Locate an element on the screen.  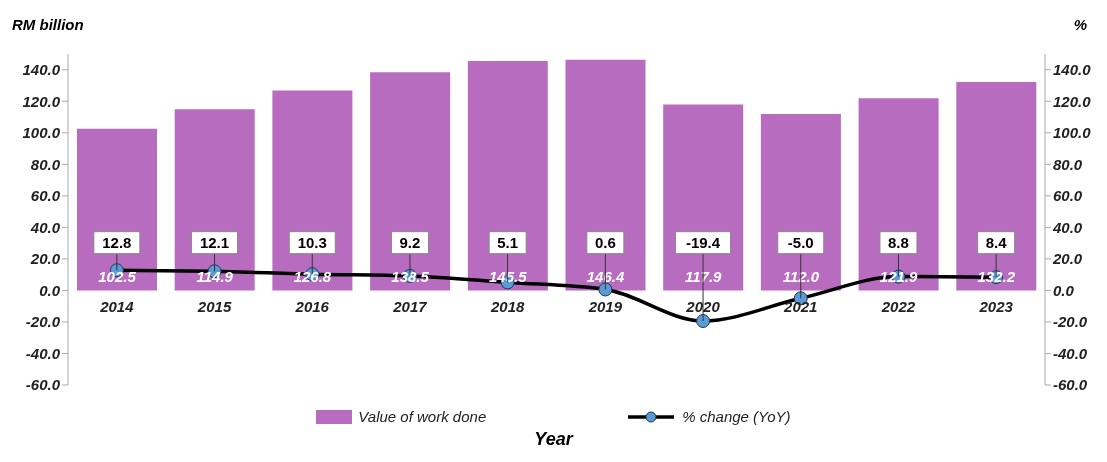
x-tick-label: 2017 is located at coordinates (410, 307).